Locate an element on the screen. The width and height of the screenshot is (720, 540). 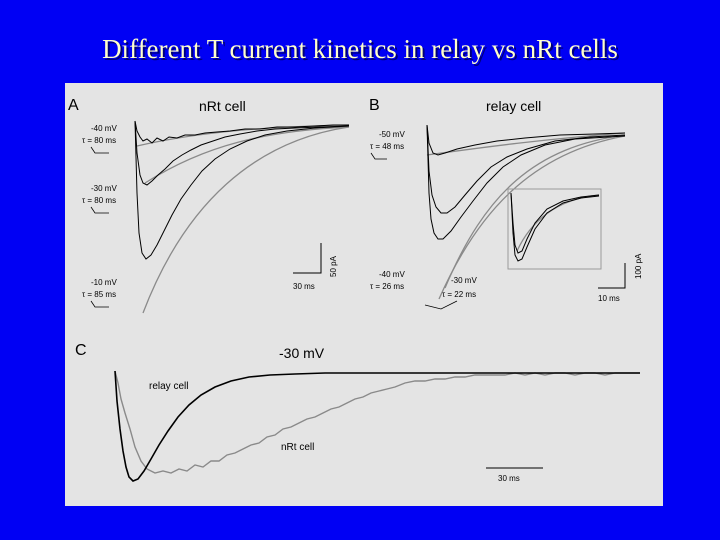
panel-a-label-10-tau: τ = 85 ms is located at coordinates (99, 294).